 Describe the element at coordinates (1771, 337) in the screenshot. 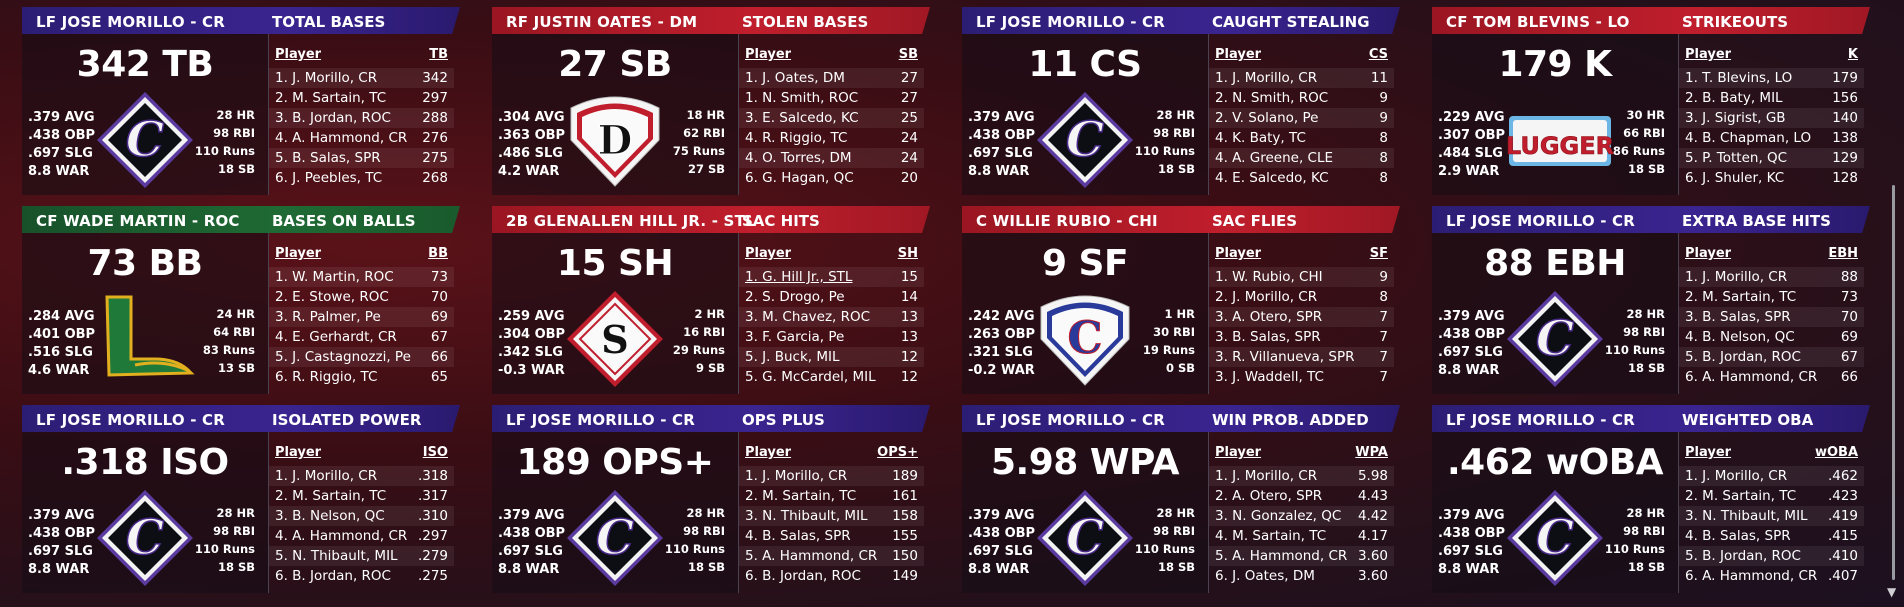

I see `leader-row: 4. B. Nelson, QC 69` at that location.